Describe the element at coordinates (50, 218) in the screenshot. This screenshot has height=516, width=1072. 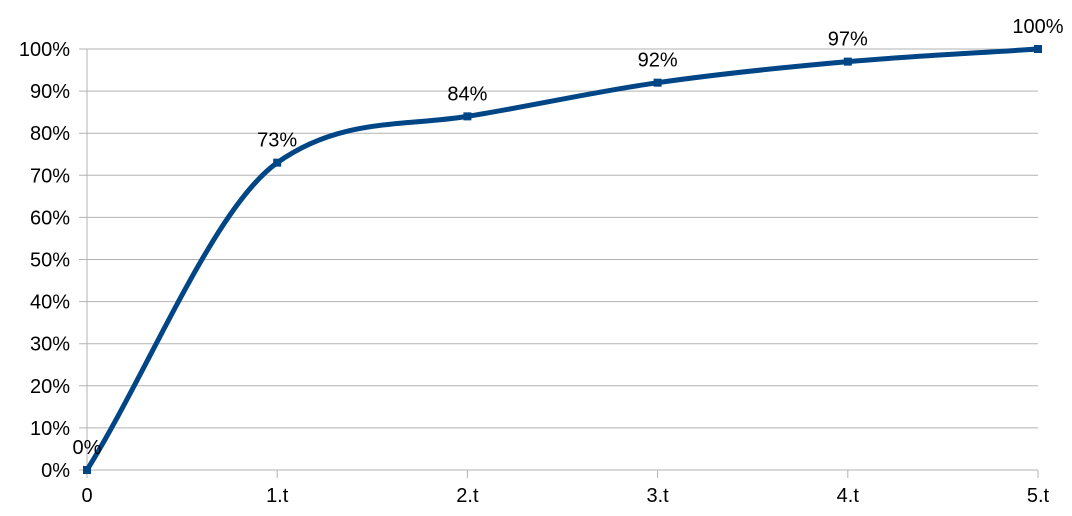
I see `y-tick-label: 60%` at that location.